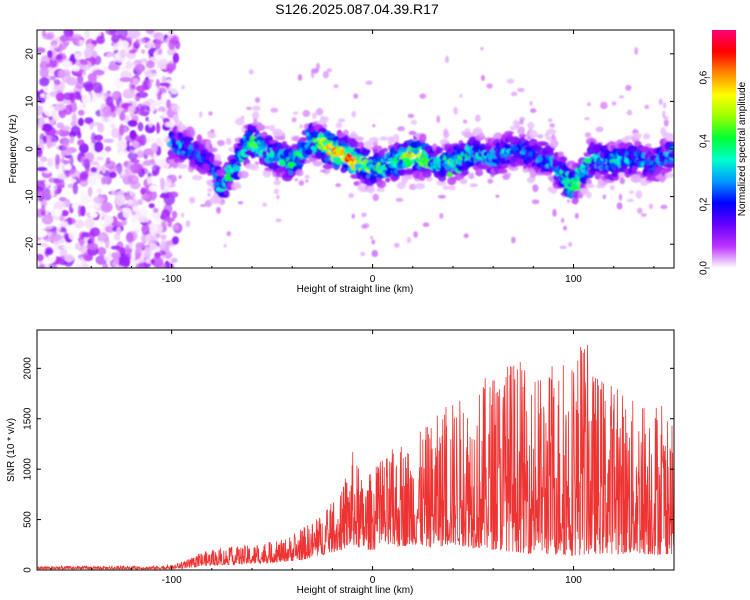 This screenshot has height=600, width=750. What do you see at coordinates (13, 149) in the screenshot?
I see `spectrogram-ylabel: Frequency (Hz)` at bounding box center [13, 149].